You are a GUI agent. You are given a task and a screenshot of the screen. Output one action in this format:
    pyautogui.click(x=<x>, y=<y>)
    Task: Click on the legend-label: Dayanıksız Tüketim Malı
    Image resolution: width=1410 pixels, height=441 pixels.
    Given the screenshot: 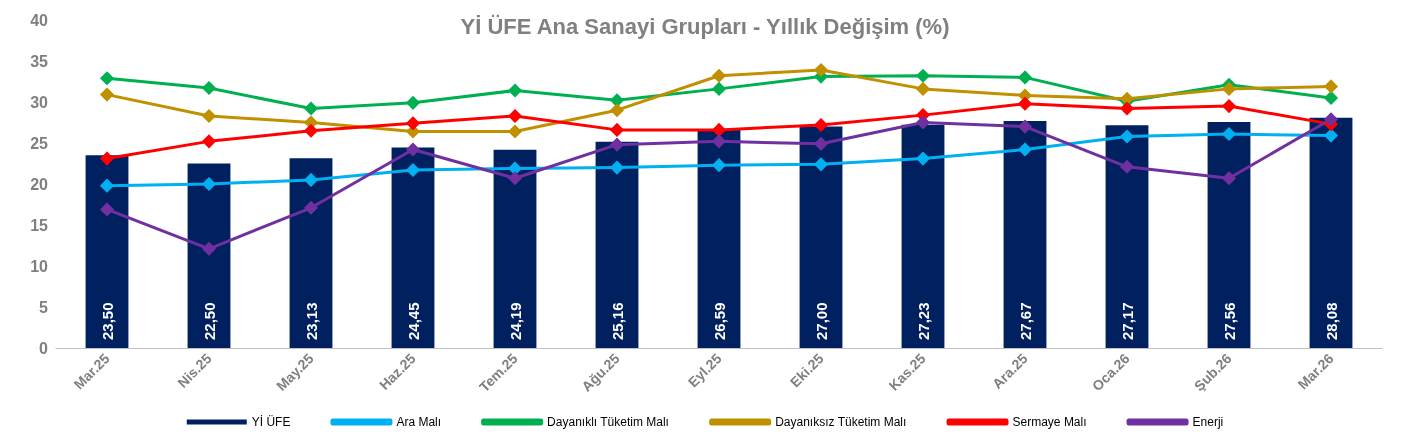 What is the action you would take?
    pyautogui.click(x=841, y=422)
    